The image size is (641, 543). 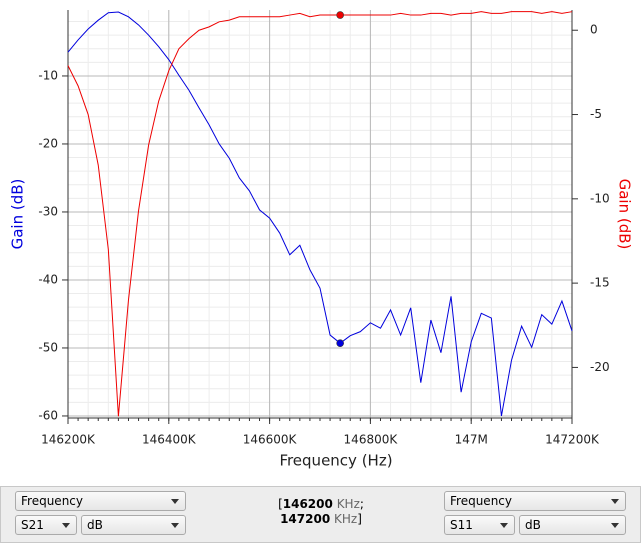 What do you see at coordinates (600, 283) in the screenshot?
I see `y2-tick-label: -15` at bounding box center [600, 283].